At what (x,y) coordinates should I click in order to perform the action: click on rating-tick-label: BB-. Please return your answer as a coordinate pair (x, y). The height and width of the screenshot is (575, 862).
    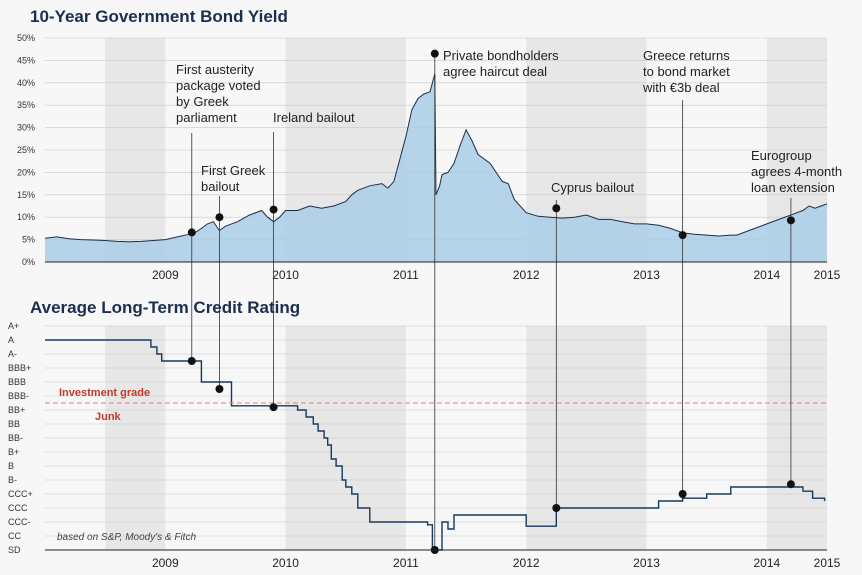
    Looking at the image, I should click on (15, 438).